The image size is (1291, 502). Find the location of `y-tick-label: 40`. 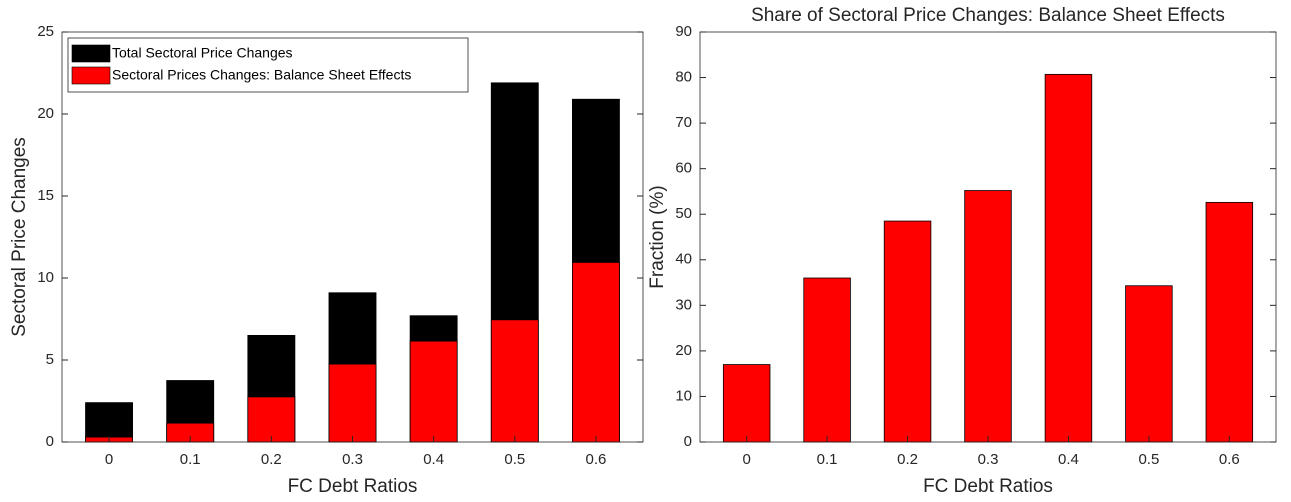

y-tick-label: 40 is located at coordinates (683, 259).